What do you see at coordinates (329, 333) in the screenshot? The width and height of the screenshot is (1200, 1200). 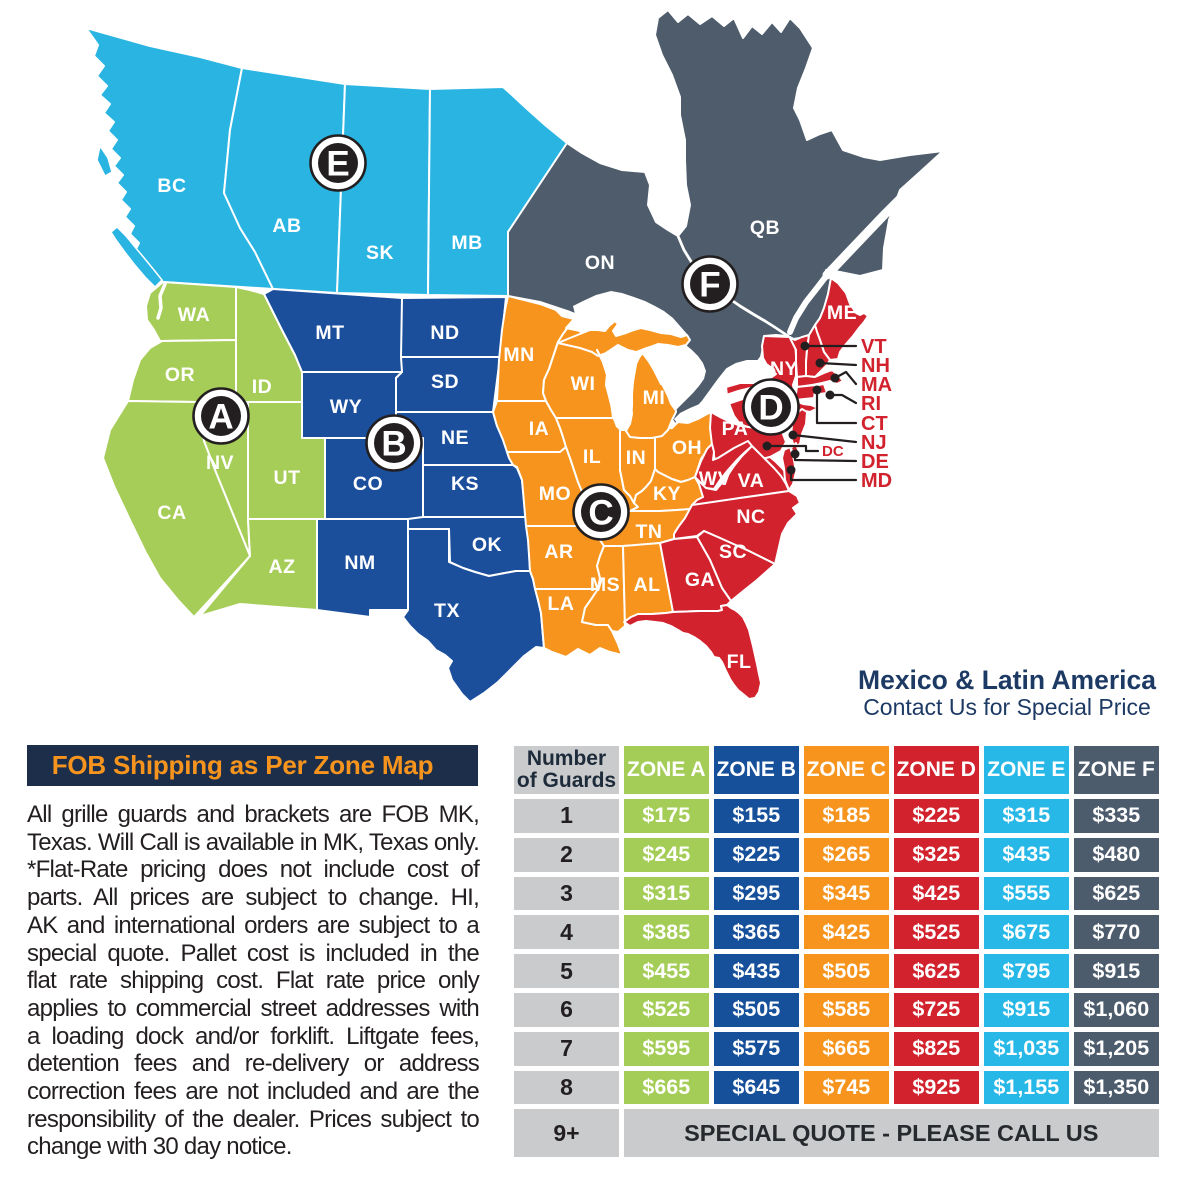 I see `svg-text: MT` at bounding box center [329, 333].